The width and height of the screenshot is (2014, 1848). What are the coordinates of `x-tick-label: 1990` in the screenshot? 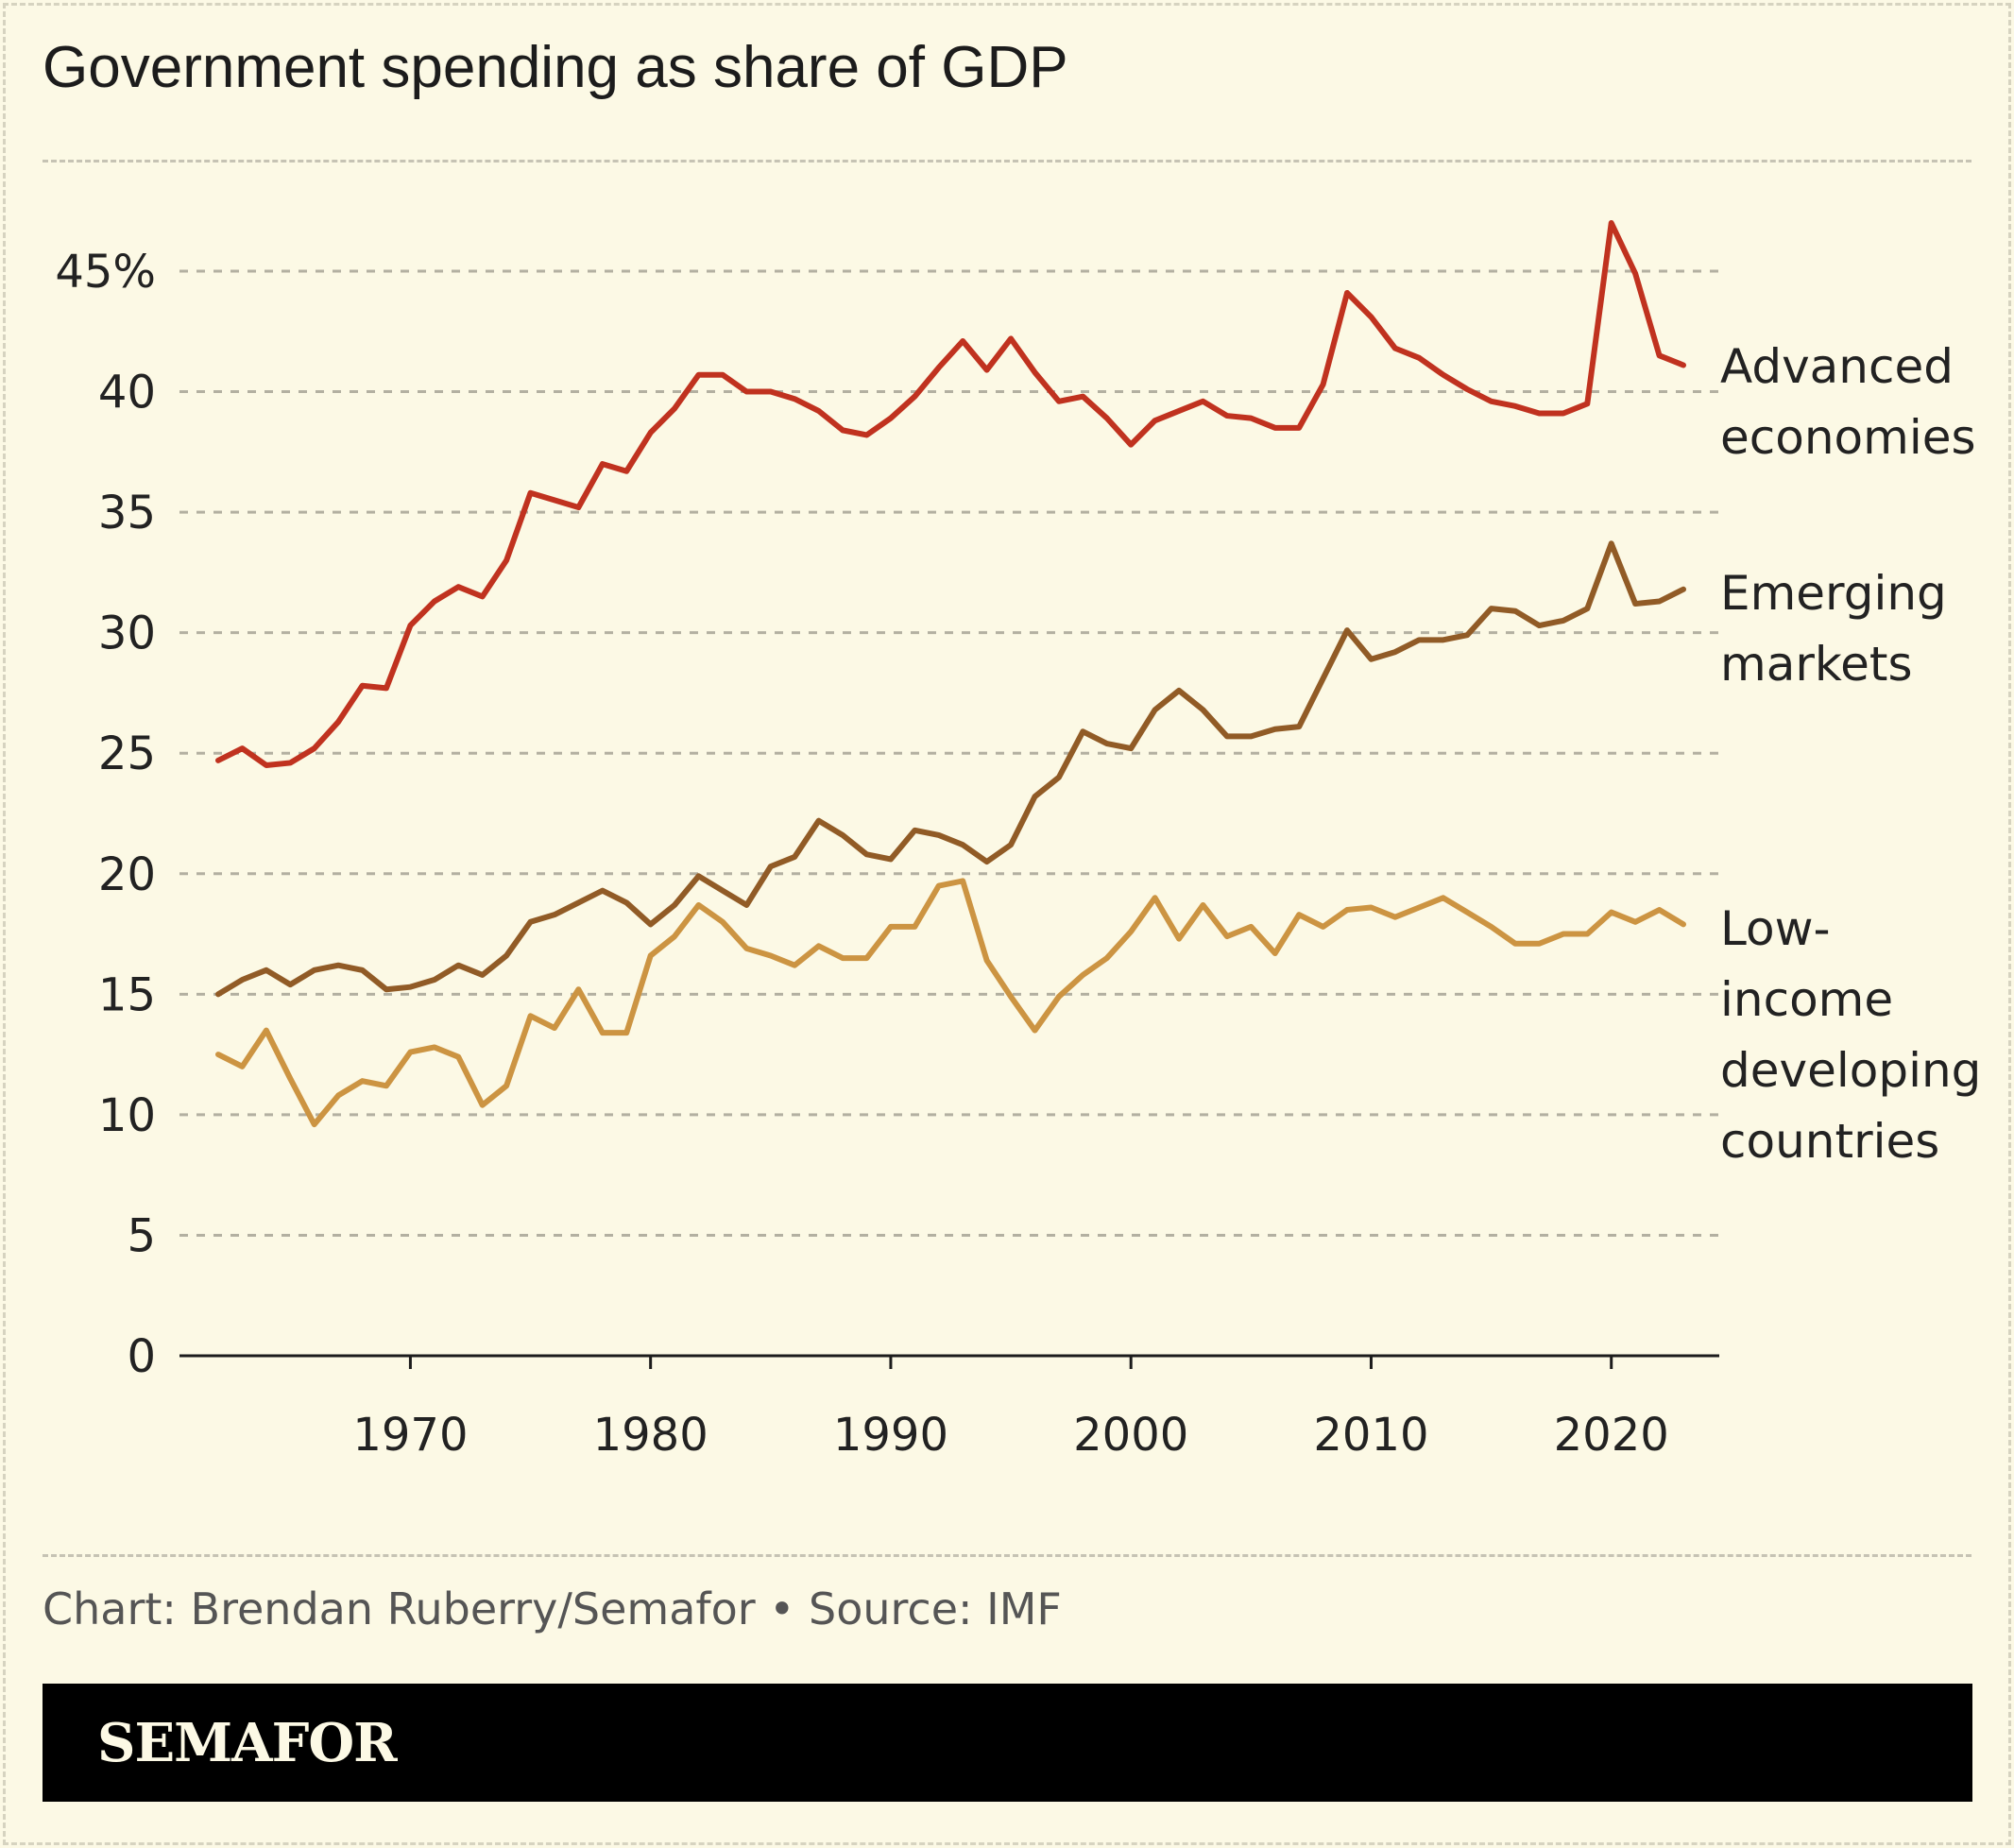 It's located at (890, 1436).